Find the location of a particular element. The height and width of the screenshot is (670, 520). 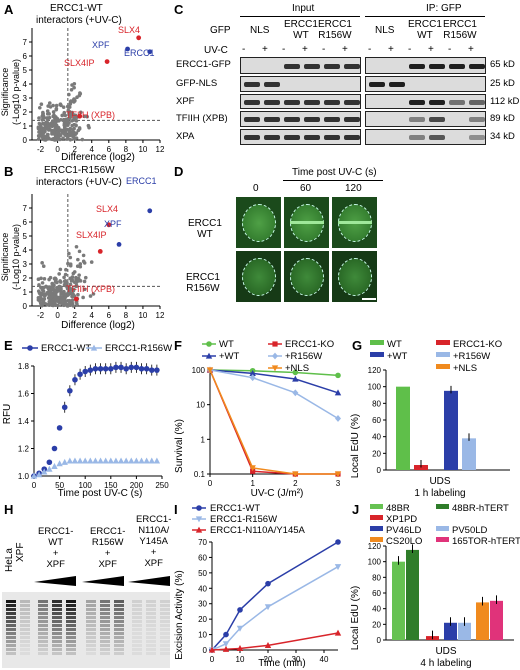

blot-size-label: 112 kD is located at coordinates (505, 101).